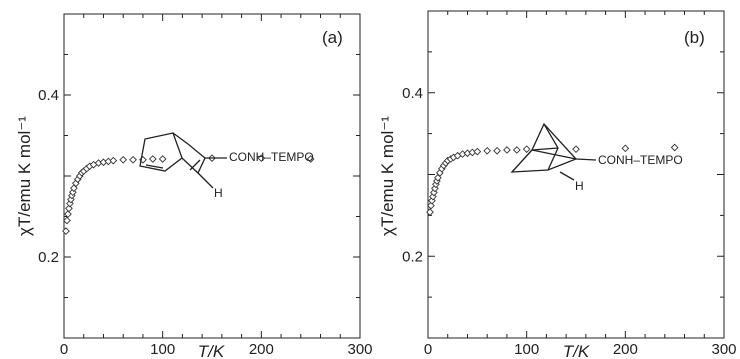  I want to click on structure-outline-b, so click(544, 147).